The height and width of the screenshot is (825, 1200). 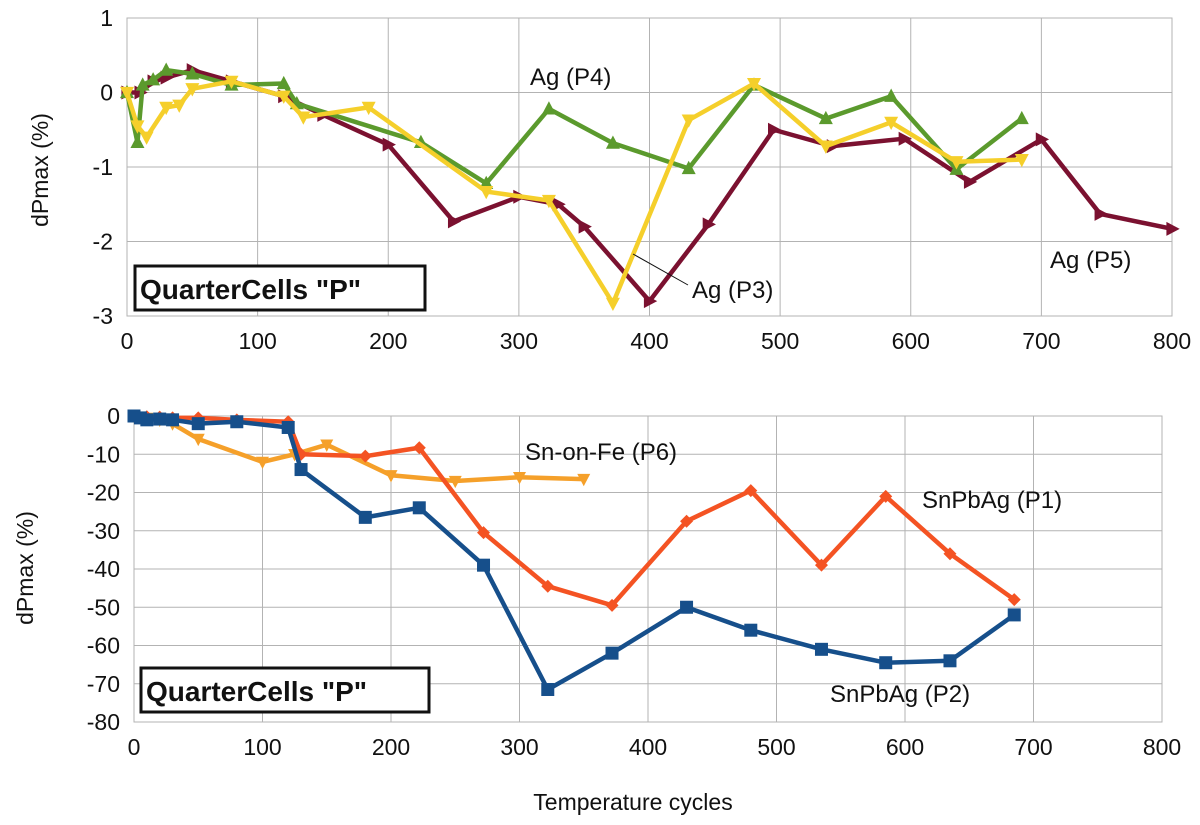 What do you see at coordinates (1090, 260) in the screenshot?
I see `annotation-ag-p5: Ag (P5)` at bounding box center [1090, 260].